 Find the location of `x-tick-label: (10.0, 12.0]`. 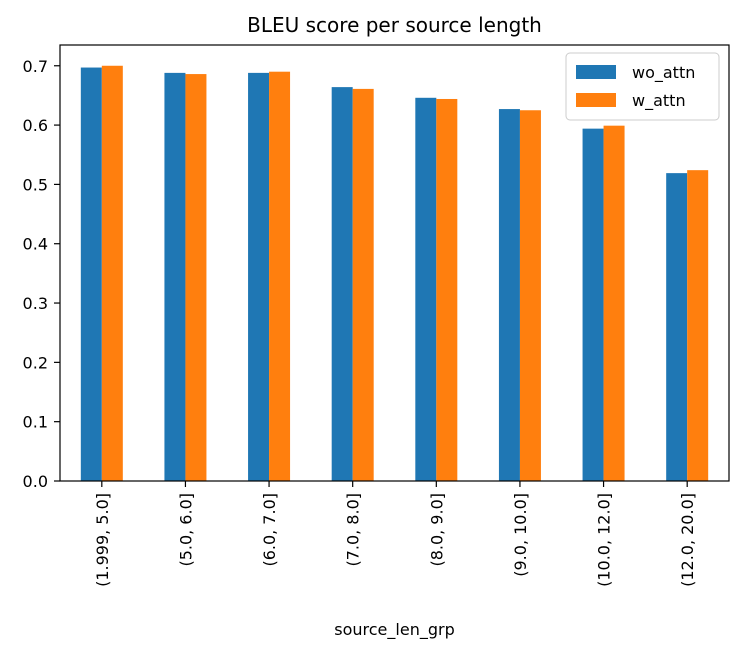

x-tick-label: (10.0, 12.0] is located at coordinates (604, 540).